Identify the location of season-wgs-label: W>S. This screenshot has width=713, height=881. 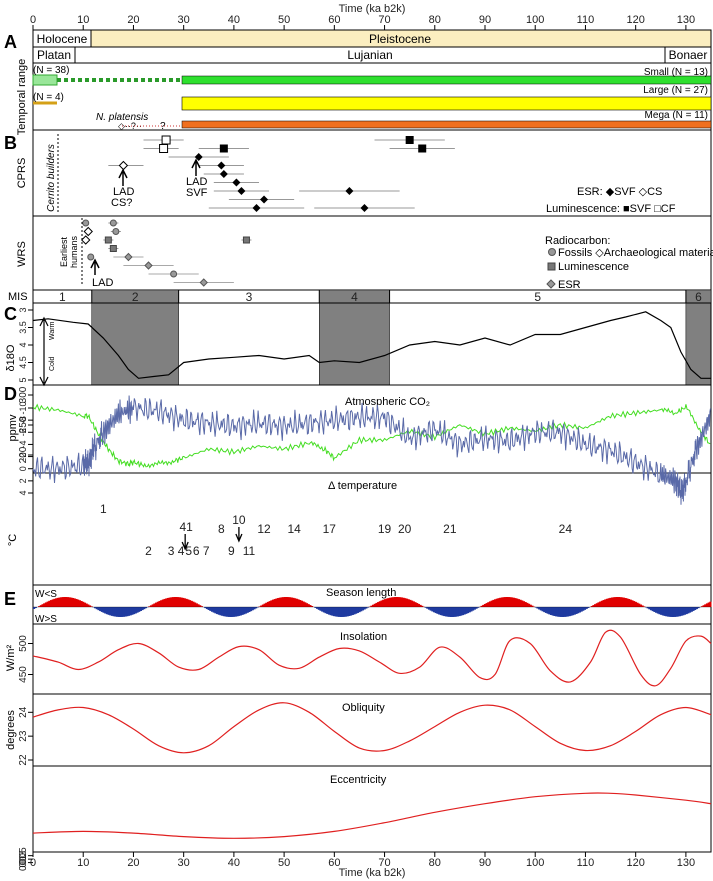
(46, 619).